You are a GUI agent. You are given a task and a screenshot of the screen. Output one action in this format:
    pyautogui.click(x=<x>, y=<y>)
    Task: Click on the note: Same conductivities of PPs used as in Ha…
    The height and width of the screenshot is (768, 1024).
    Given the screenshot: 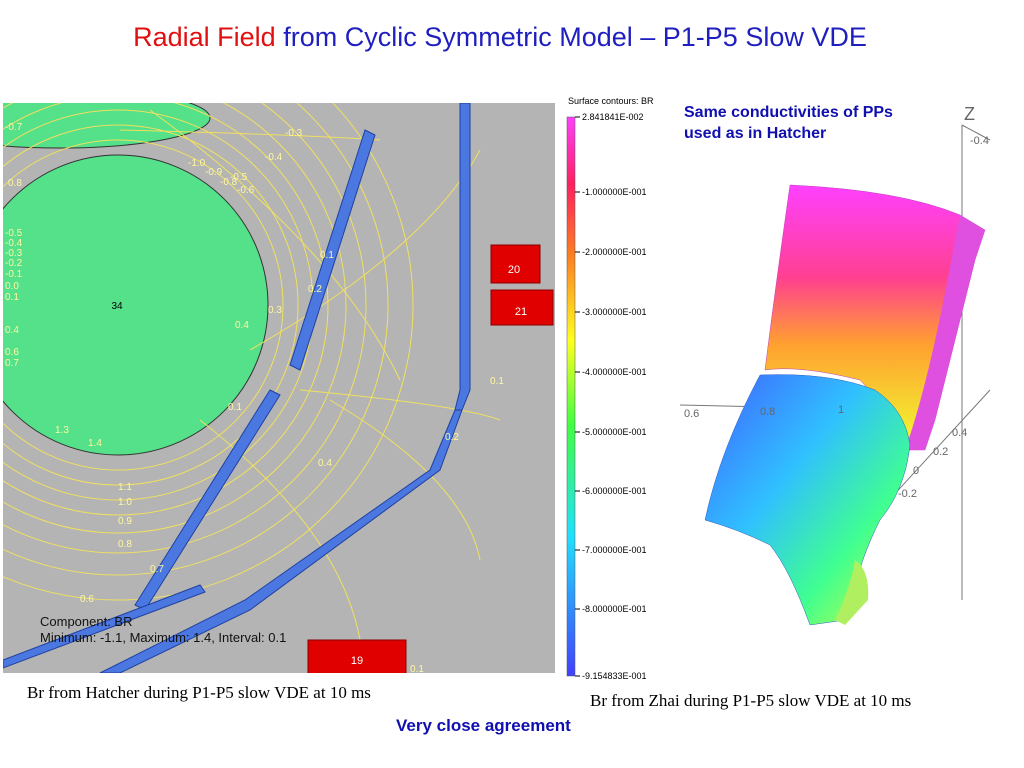 What is the action you would take?
    pyautogui.click(x=788, y=123)
    